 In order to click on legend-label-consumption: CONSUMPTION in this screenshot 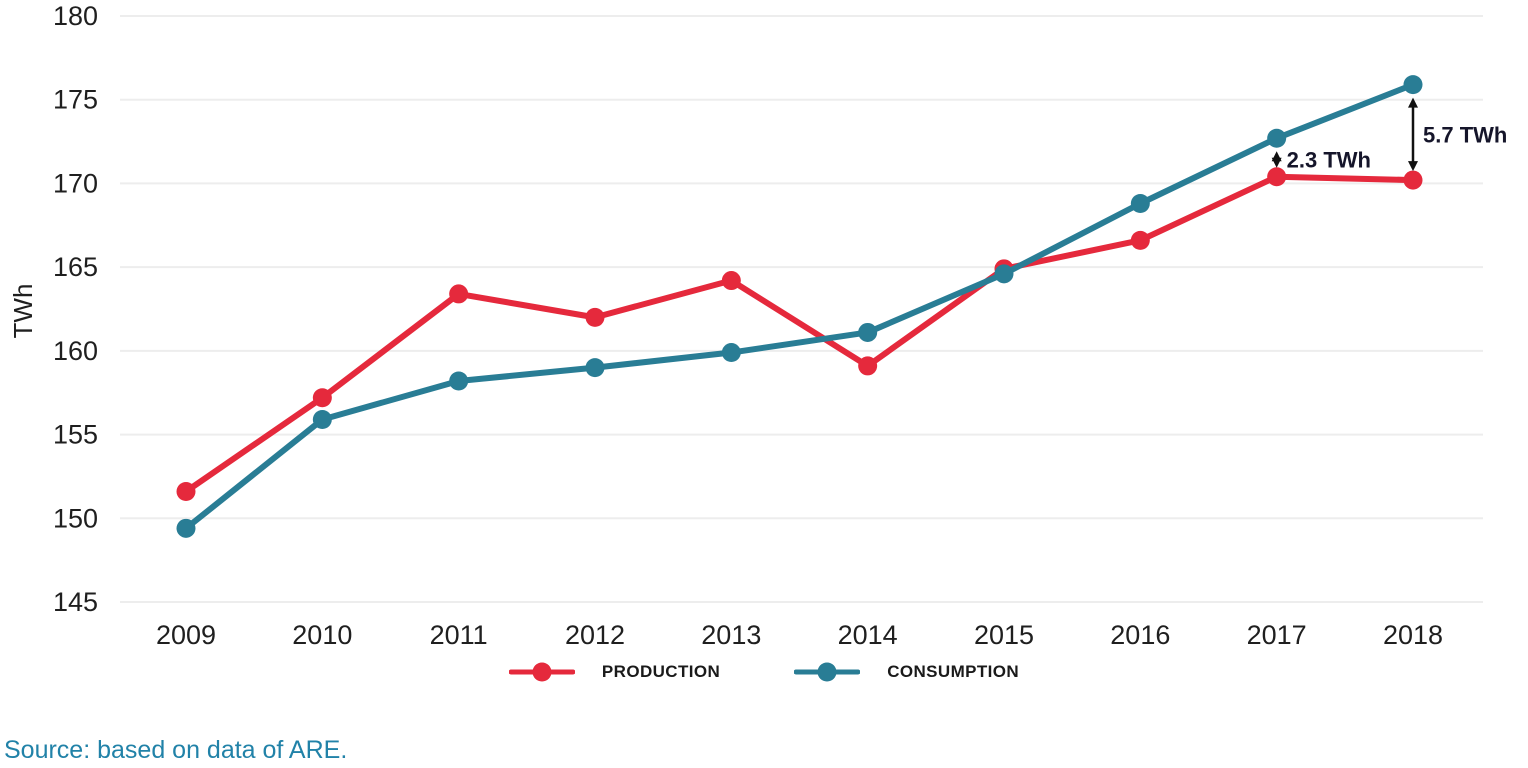, I will do `click(953, 671)`.